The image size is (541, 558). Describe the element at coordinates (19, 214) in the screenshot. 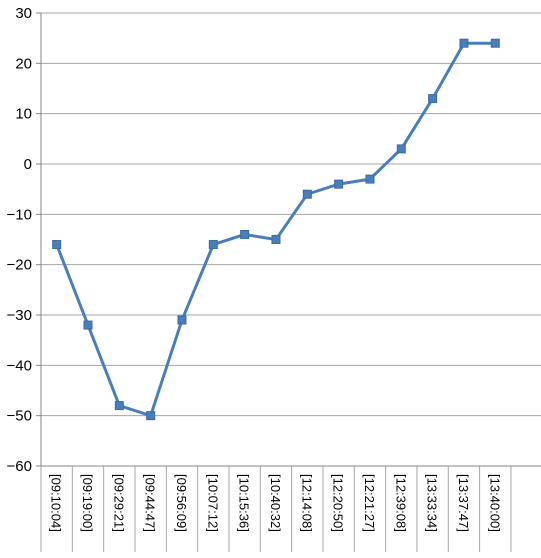

I see `y-tick-label: −10` at that location.